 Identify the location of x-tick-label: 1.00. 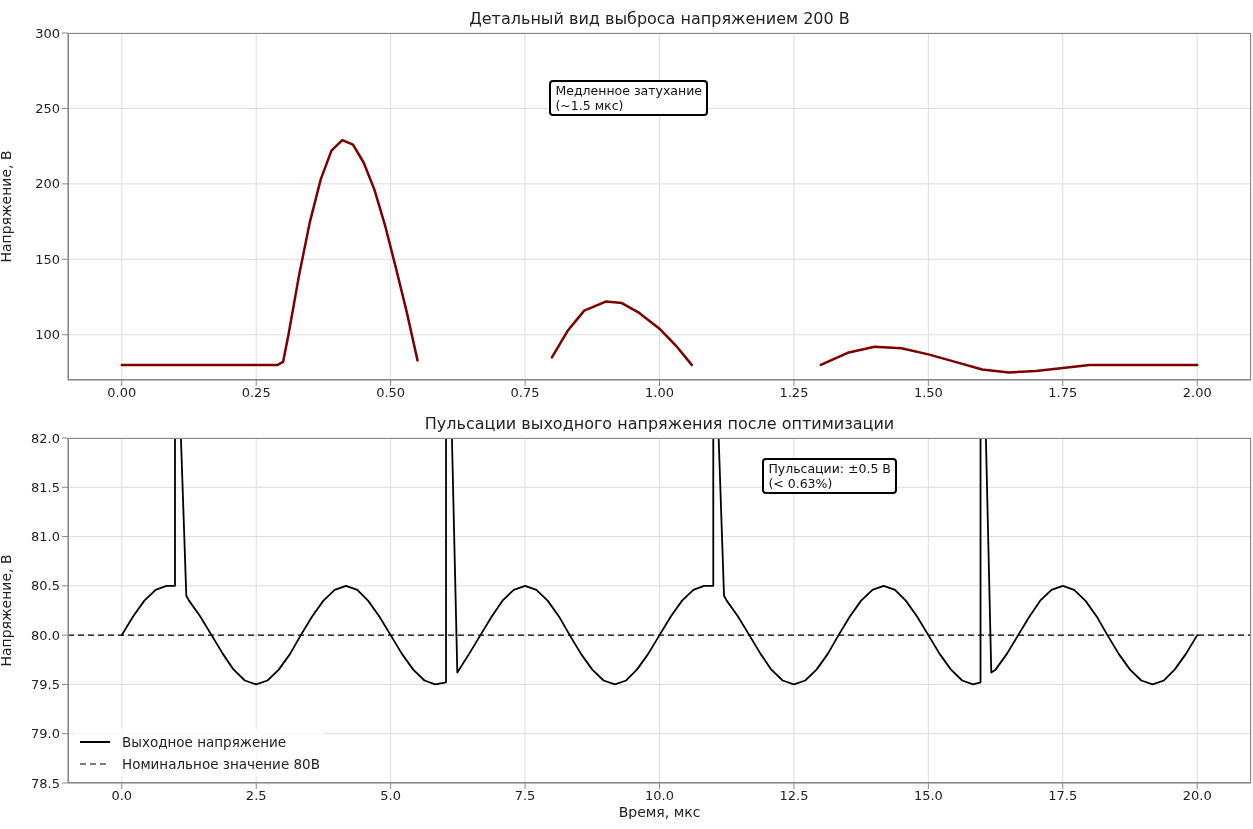
(659, 393).